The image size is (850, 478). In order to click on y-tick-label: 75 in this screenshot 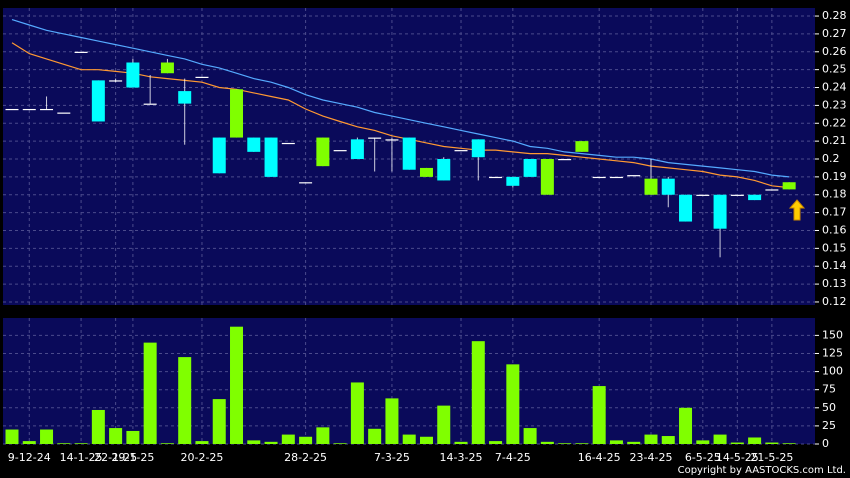, I will do `click(829, 389)`.